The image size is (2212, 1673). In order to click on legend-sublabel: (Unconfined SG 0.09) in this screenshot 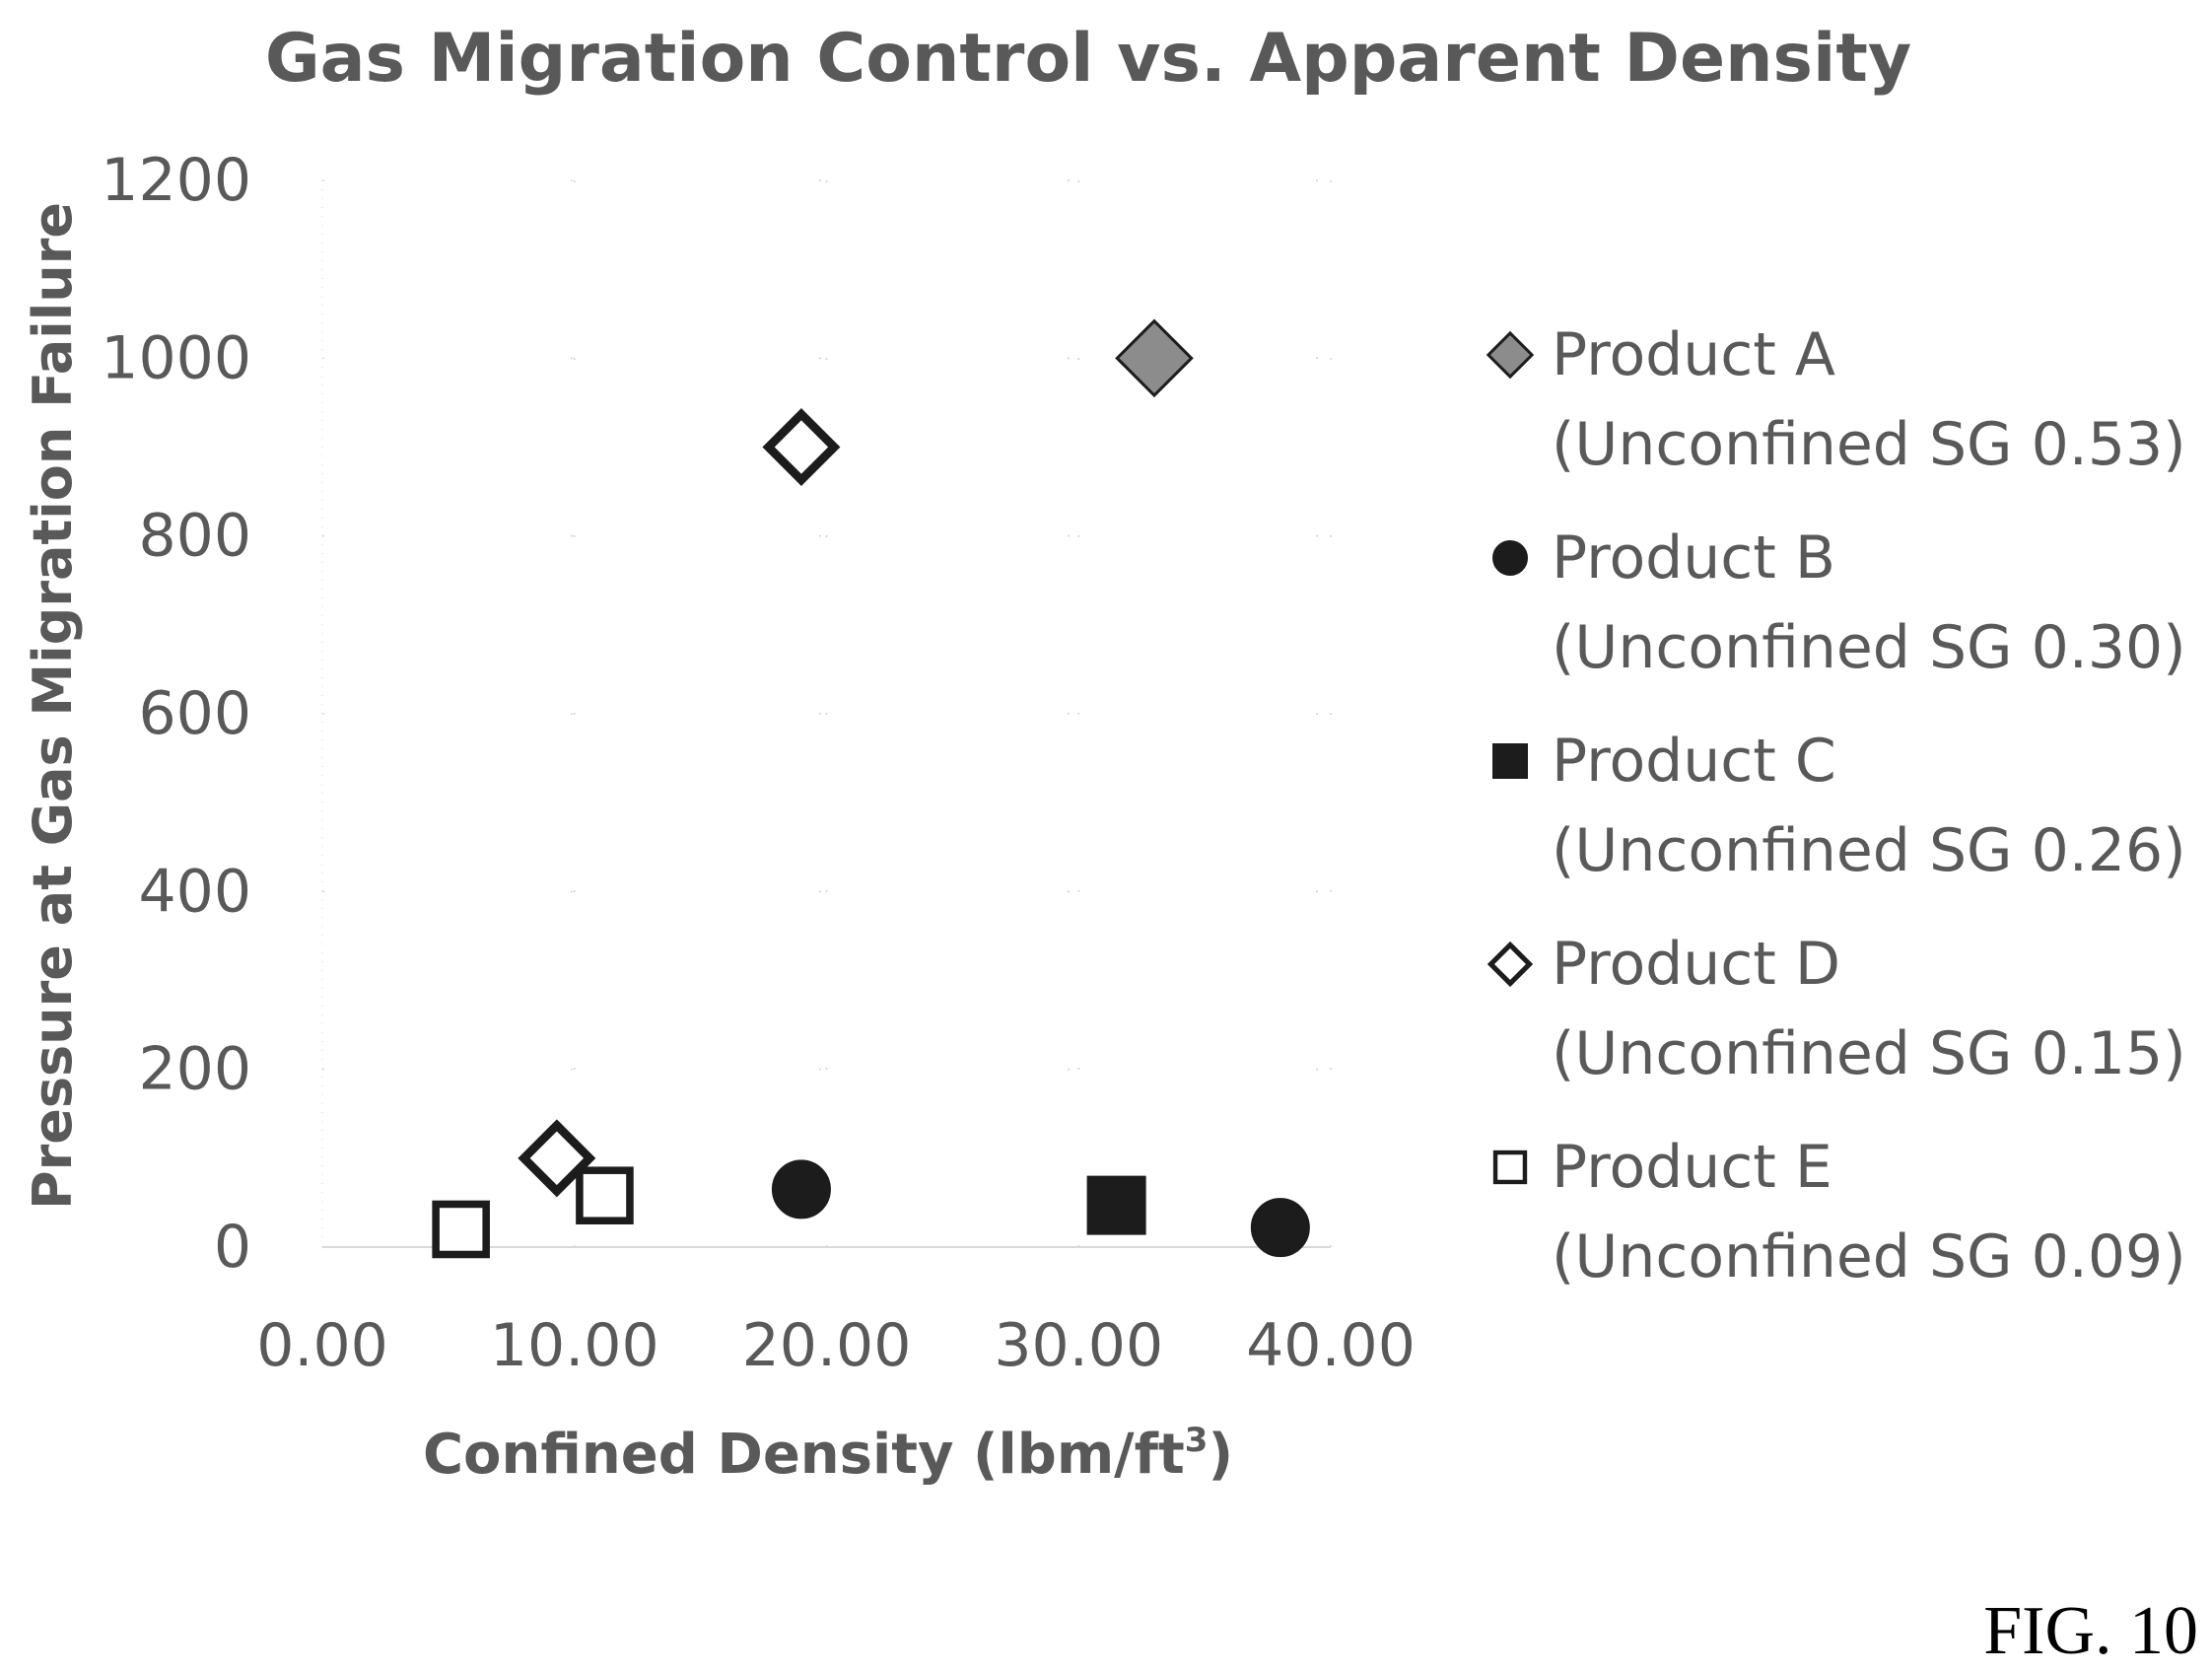, I will do `click(1869, 1256)`.